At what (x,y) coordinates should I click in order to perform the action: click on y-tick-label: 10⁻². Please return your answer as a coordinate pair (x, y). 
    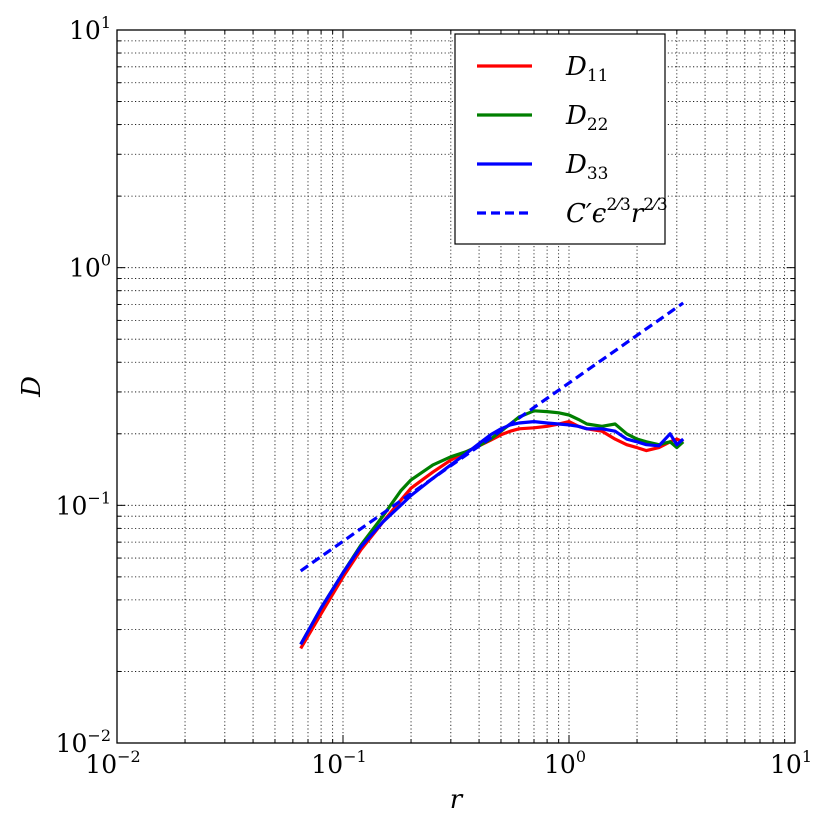
    Looking at the image, I should click on (83, 742).